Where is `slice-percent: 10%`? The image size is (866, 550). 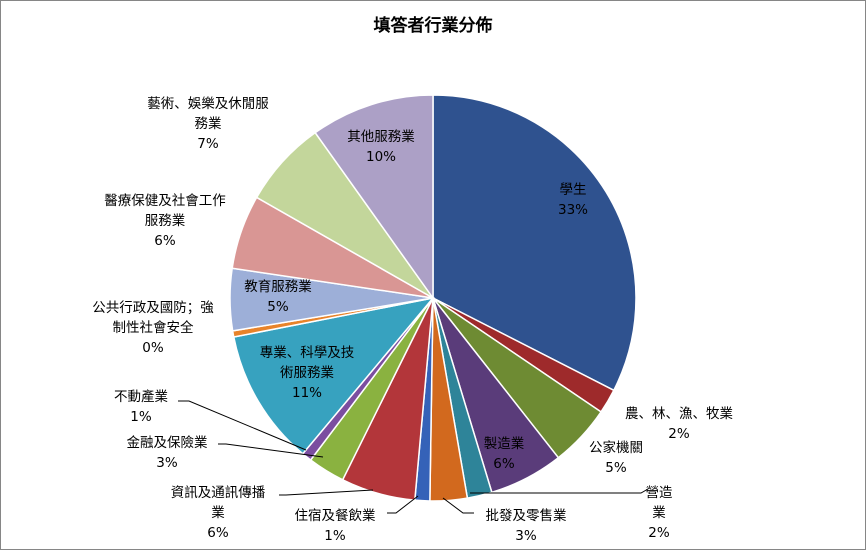 slice-percent: 10% is located at coordinates (381, 157).